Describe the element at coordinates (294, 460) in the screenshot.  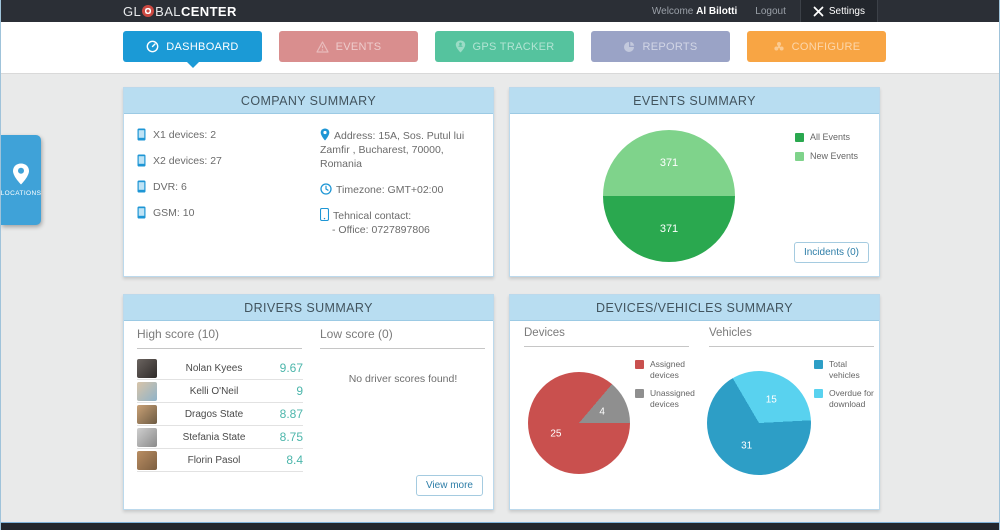
I see `driver-score: 8.4` at that location.